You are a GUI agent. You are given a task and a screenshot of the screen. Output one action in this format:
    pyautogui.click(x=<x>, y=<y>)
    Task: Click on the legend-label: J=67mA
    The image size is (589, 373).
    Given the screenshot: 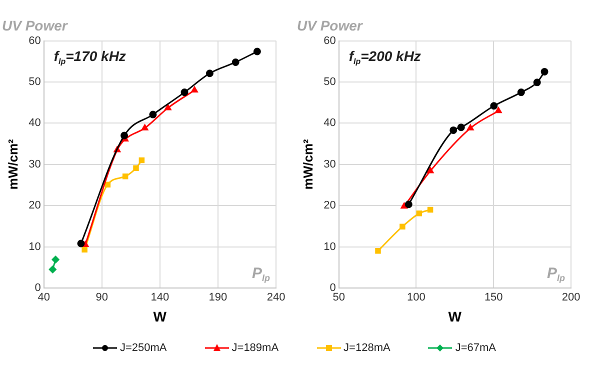 What is the action you would take?
    pyautogui.click(x=475, y=348)
    